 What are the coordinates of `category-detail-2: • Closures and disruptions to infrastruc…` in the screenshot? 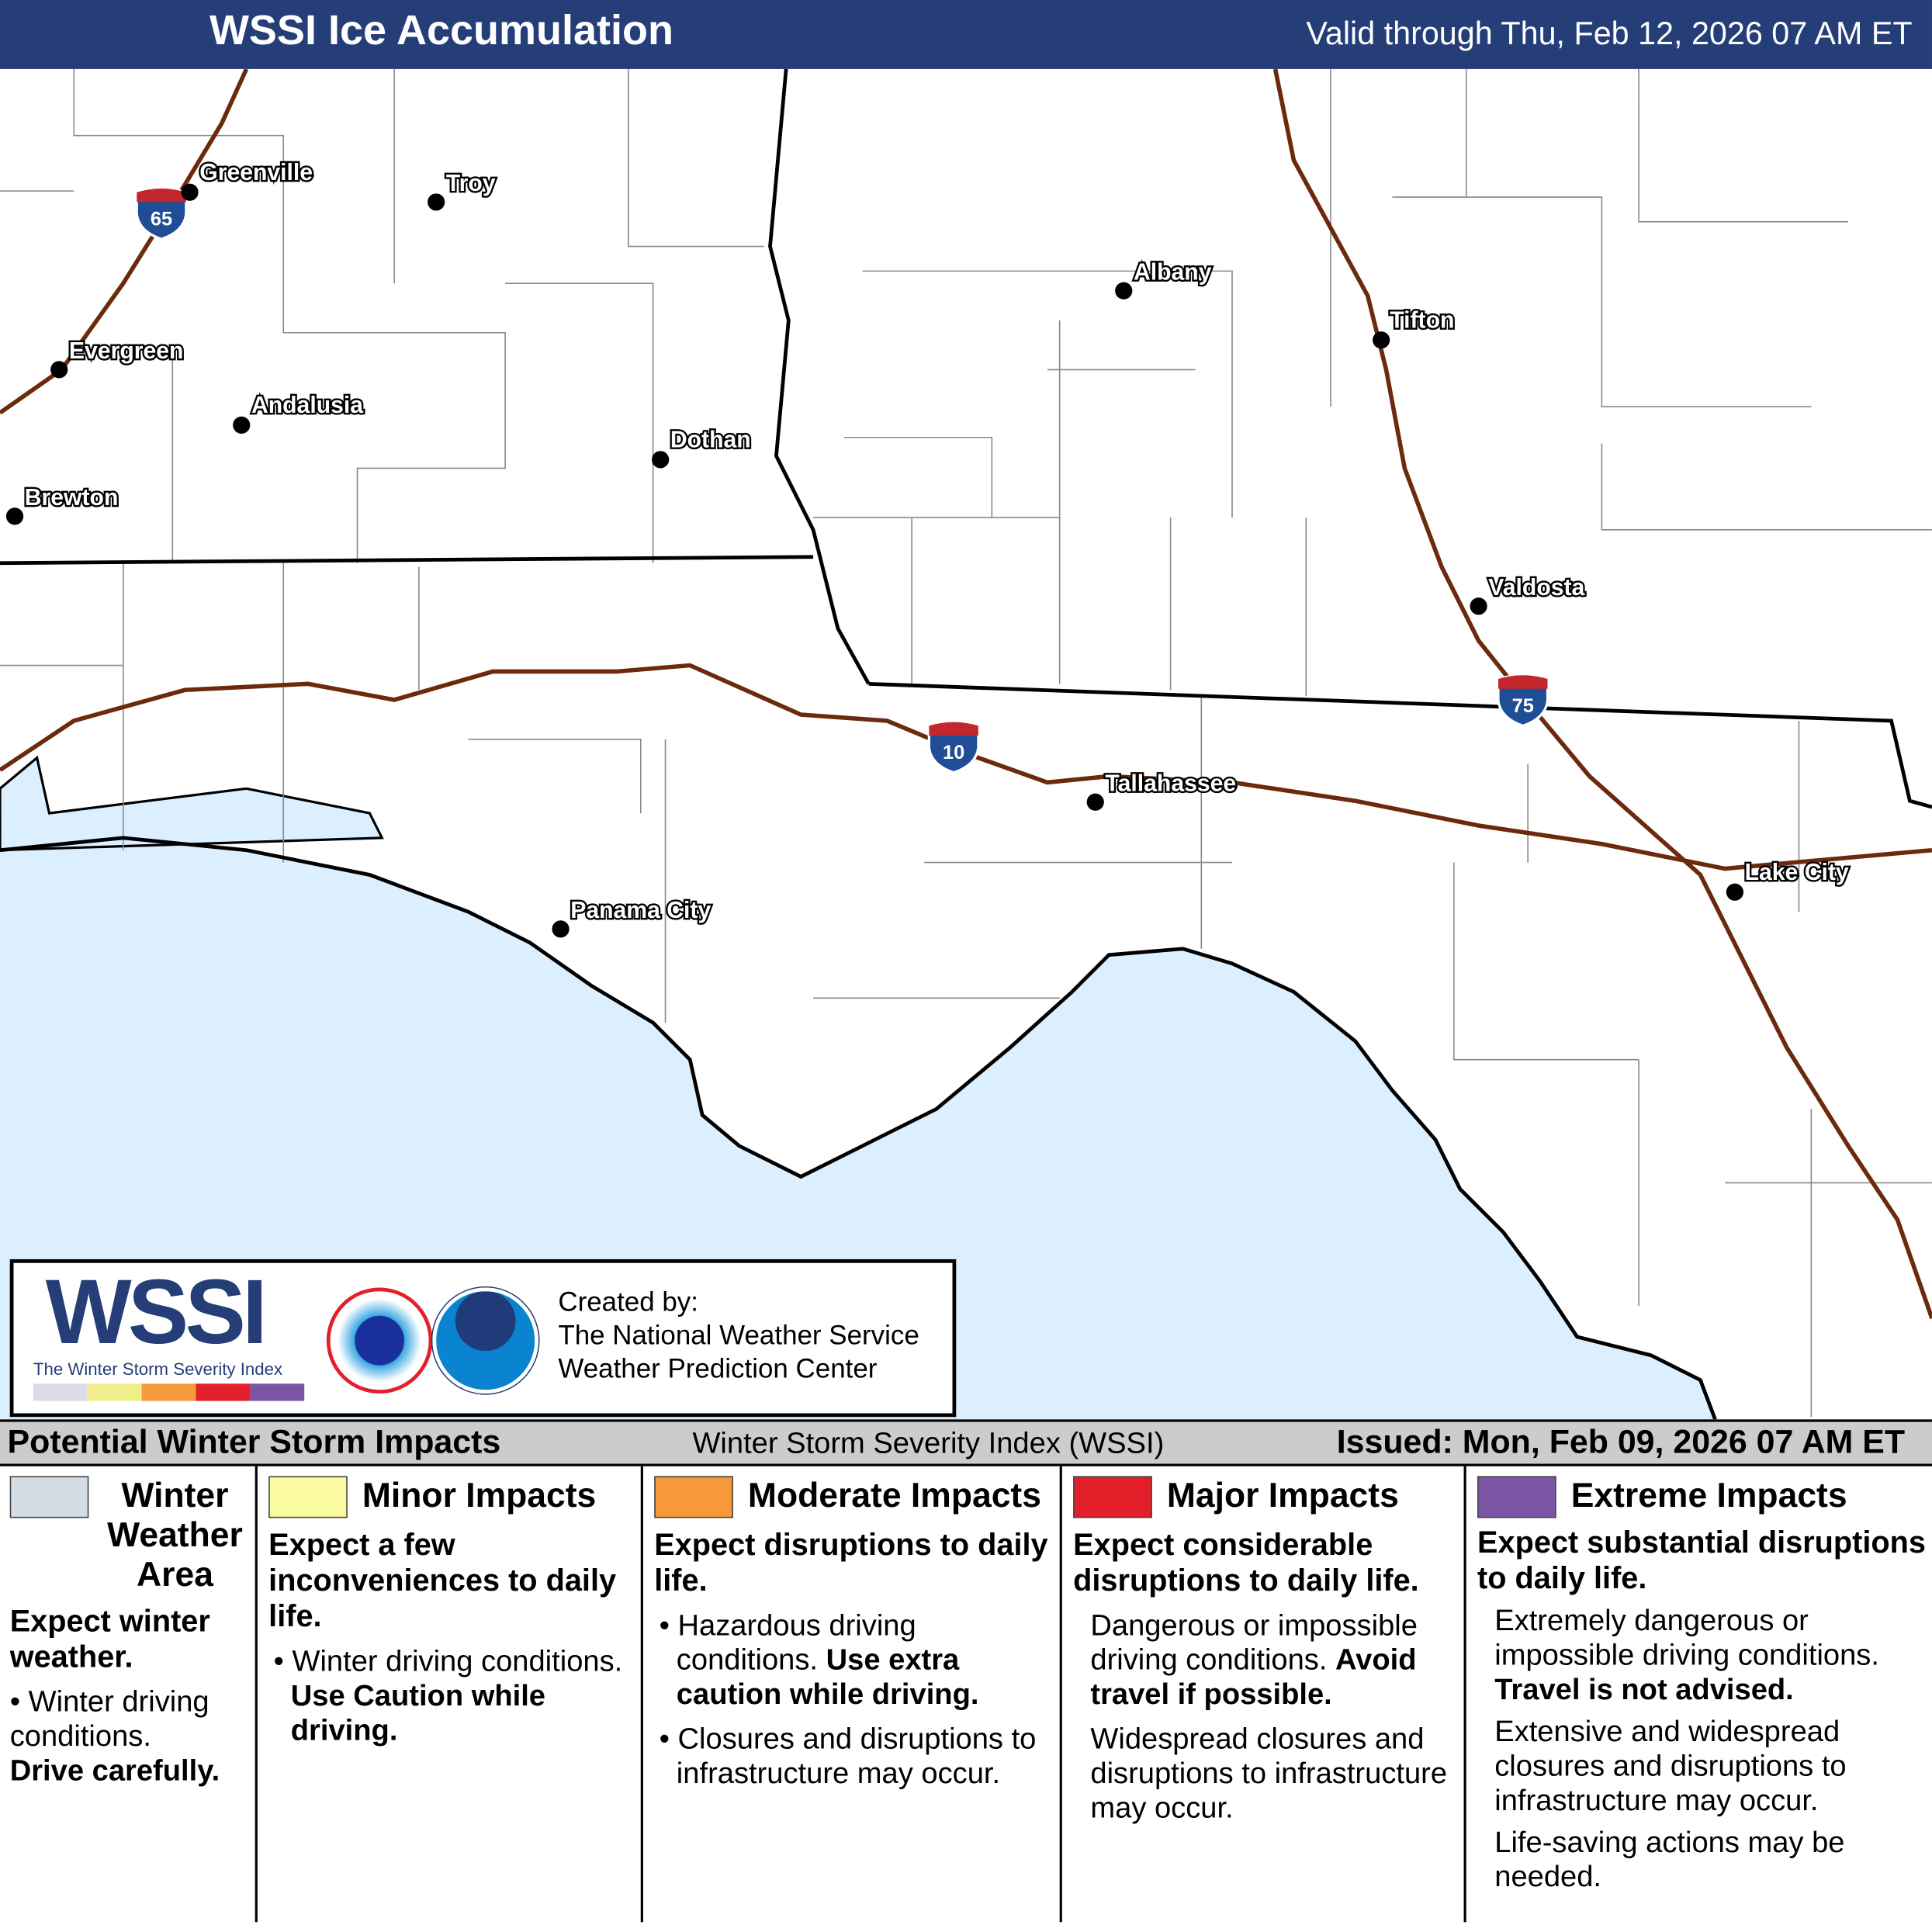 It's located at (848, 1757).